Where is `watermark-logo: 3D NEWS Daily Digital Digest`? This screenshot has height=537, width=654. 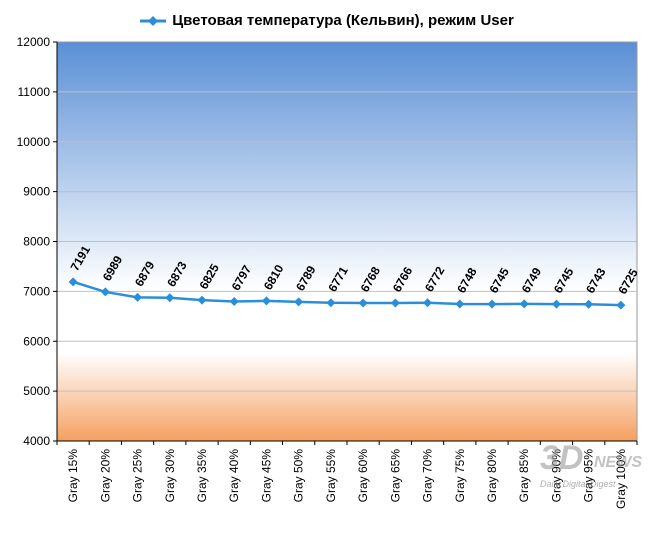
watermark-logo: 3D NEWS Daily Digital Digest is located at coordinates (591, 464).